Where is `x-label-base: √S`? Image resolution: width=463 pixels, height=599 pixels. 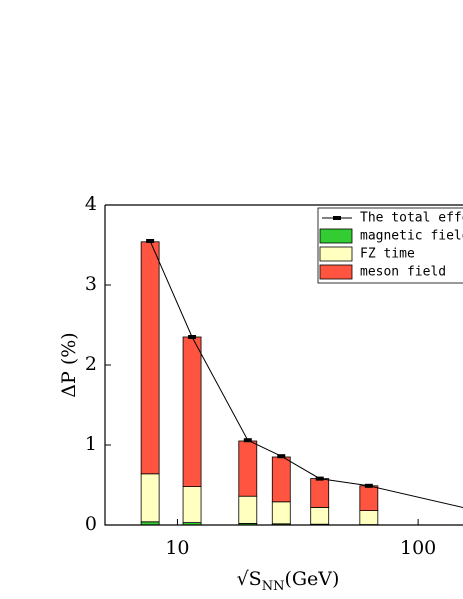
x-label-base: √S is located at coordinates (249, 579).